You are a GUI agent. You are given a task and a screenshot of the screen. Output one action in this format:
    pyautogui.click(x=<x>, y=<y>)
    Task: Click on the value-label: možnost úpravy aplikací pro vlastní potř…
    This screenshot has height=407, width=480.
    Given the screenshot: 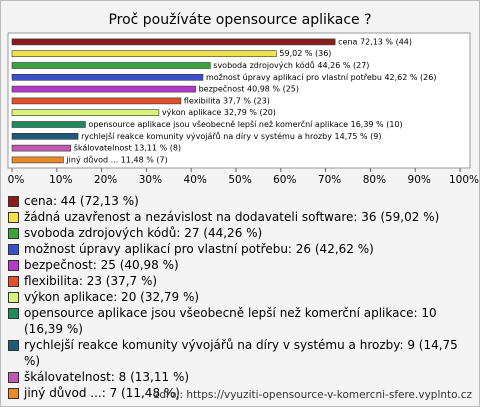 What is the action you would take?
    pyautogui.click(x=321, y=77)
    